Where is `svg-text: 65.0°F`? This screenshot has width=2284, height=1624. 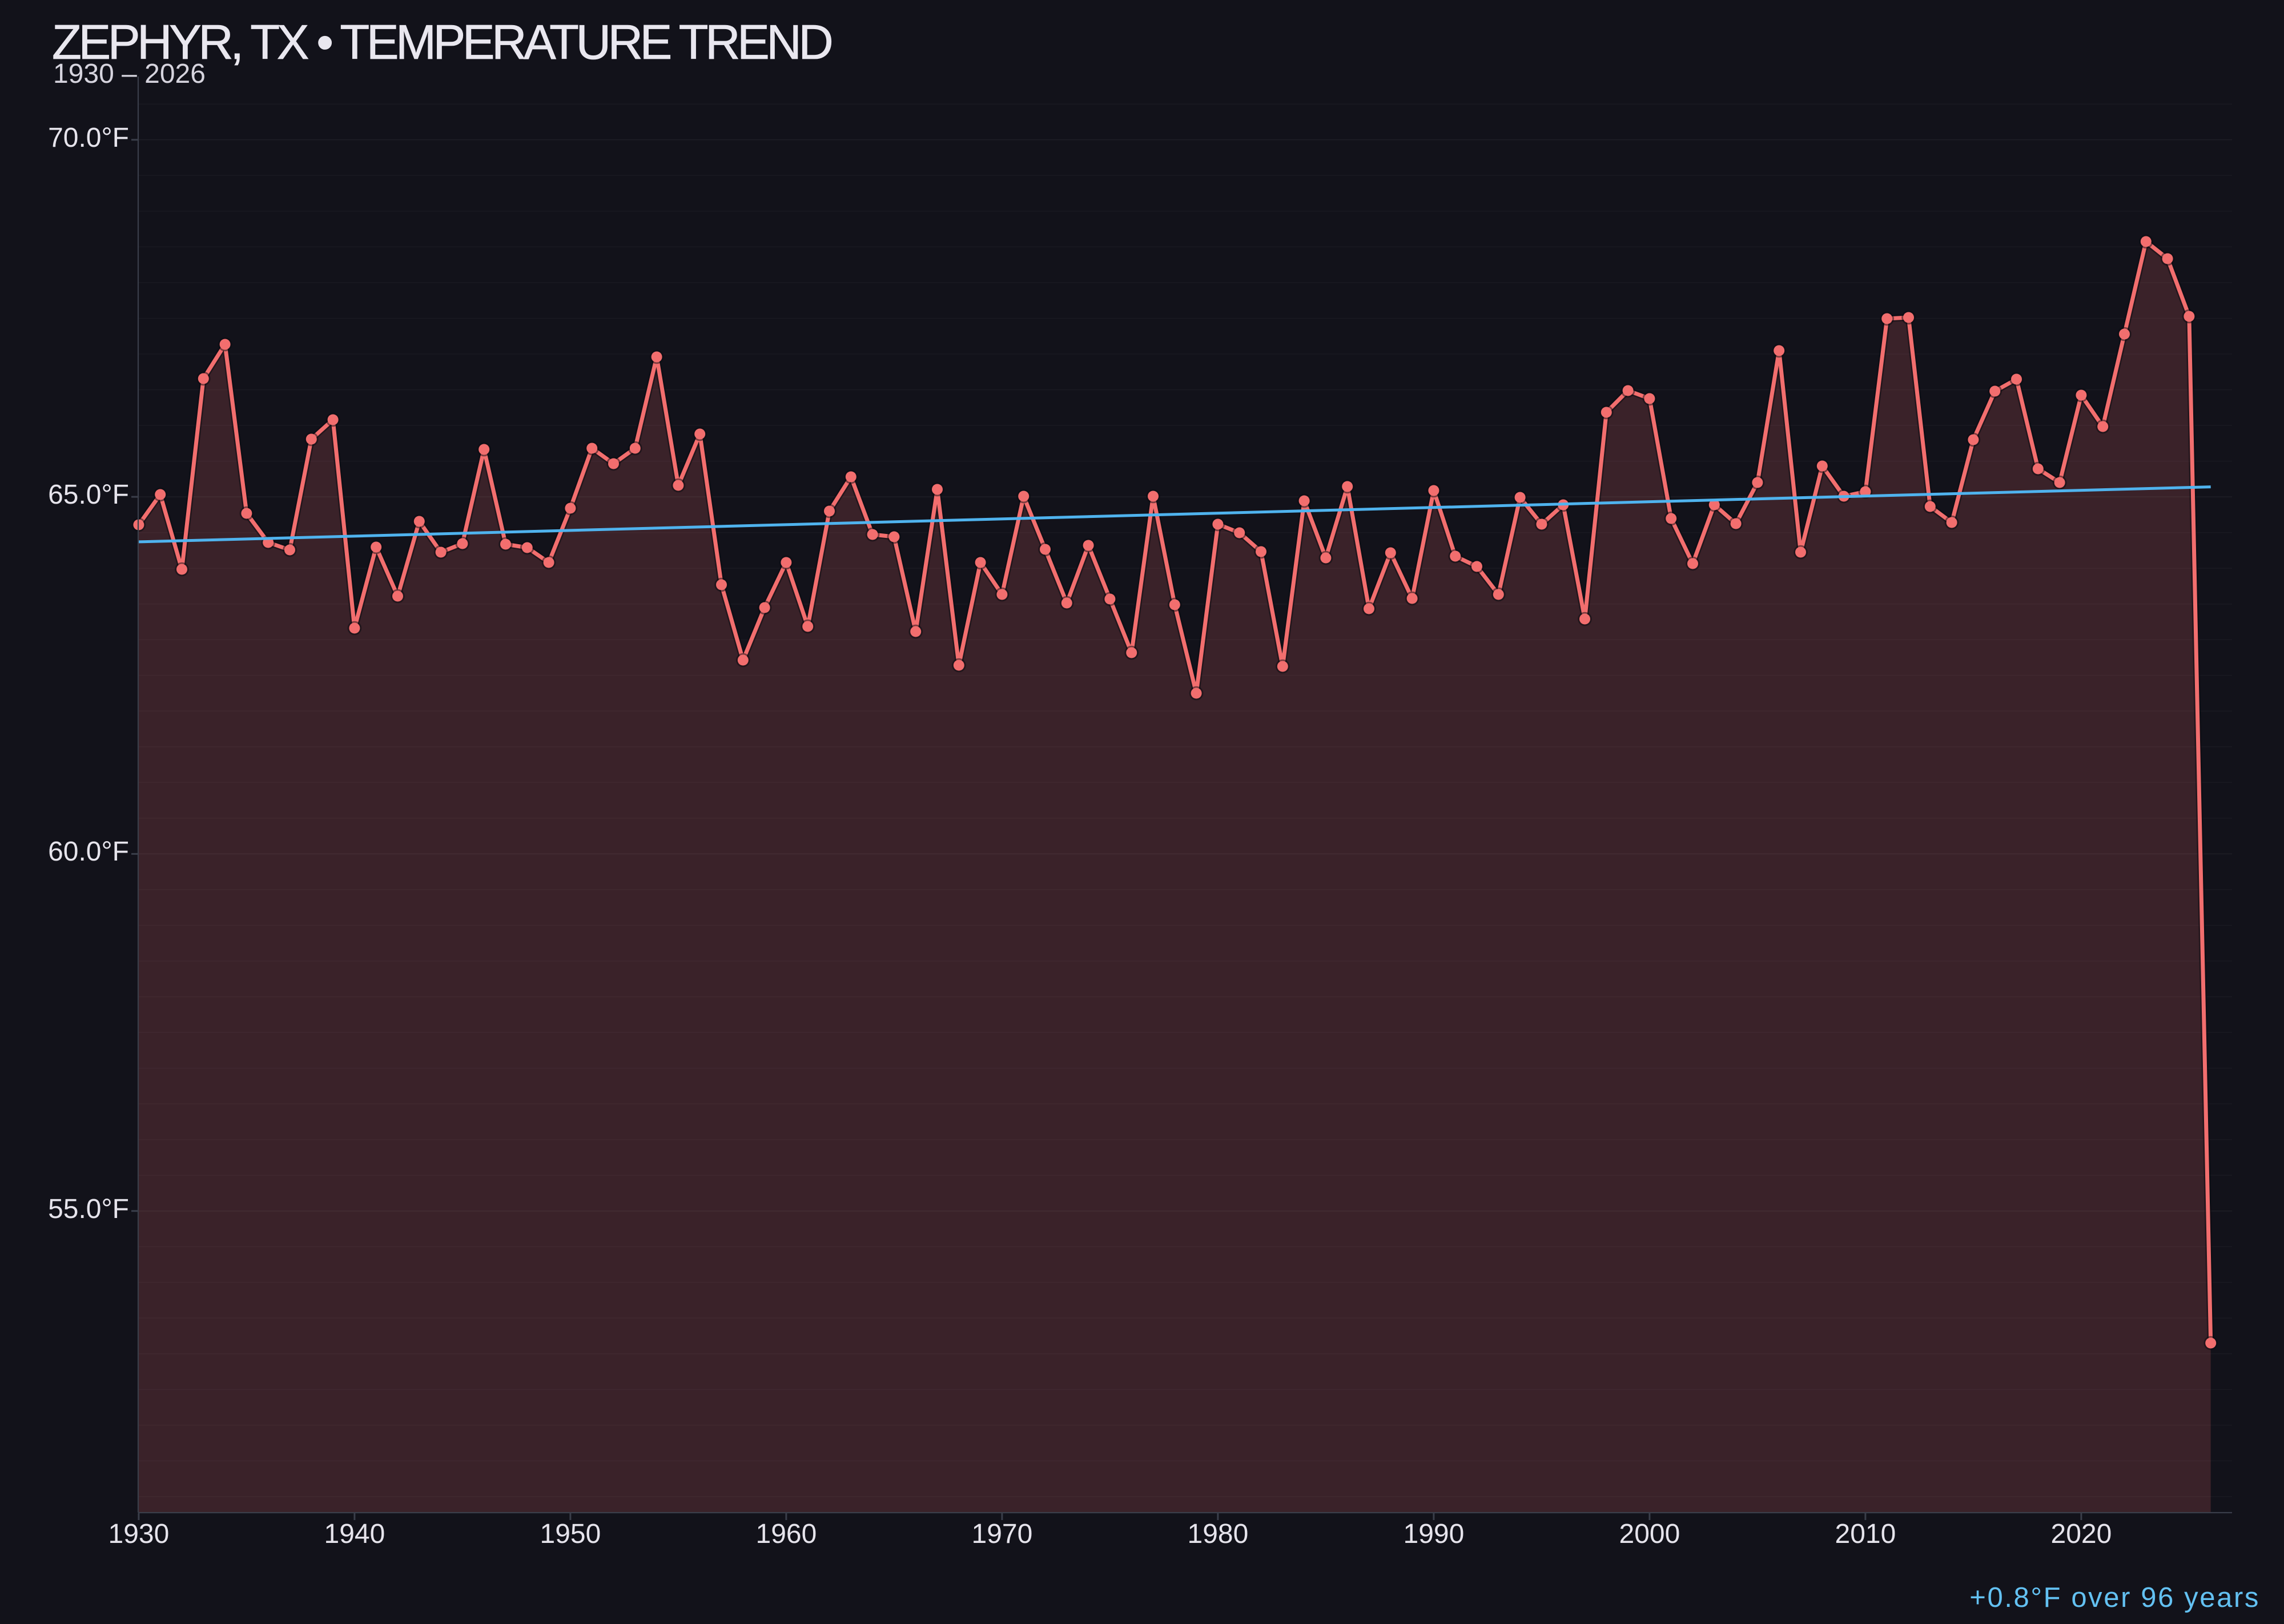
svg-text: 65.0°F is located at coordinates (88, 495).